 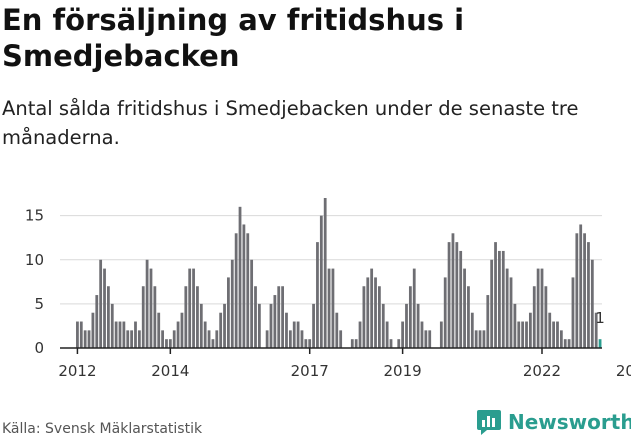 I want to click on x-tick-label-2024: 2024, so click(x=623, y=371).